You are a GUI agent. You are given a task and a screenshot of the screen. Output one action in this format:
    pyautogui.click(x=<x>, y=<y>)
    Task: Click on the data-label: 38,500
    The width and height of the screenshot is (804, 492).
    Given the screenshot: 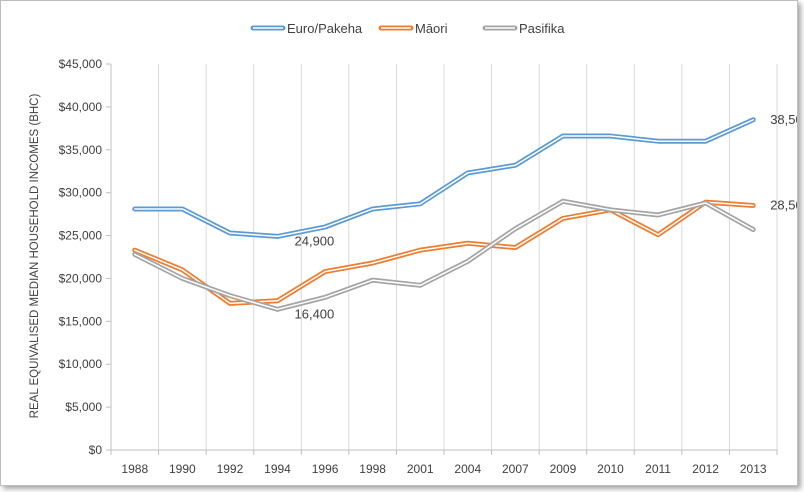 What is the action you would take?
    pyautogui.click(x=783, y=119)
    